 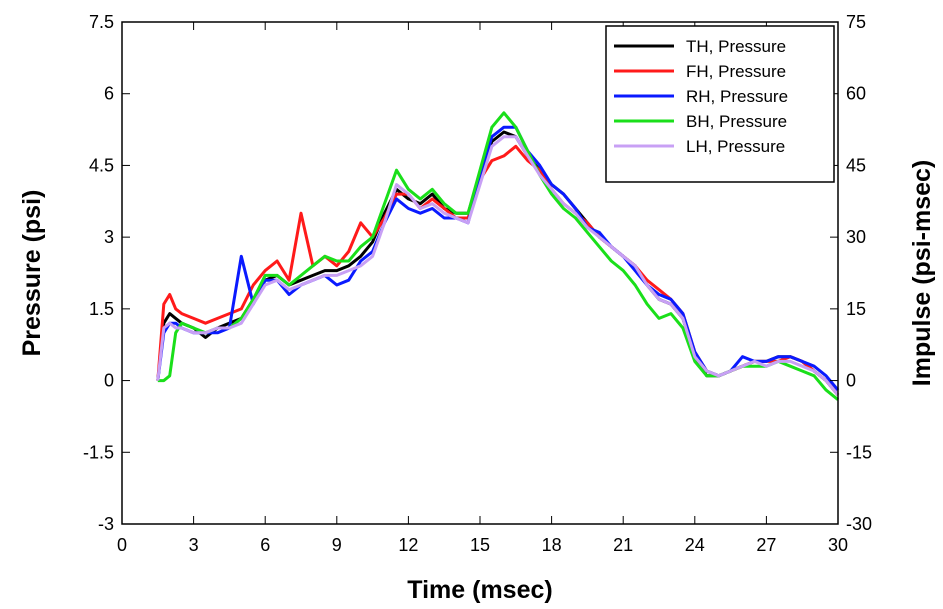 What do you see at coordinates (856, 309) in the screenshot?
I see `y2-tick-label: 15` at bounding box center [856, 309].